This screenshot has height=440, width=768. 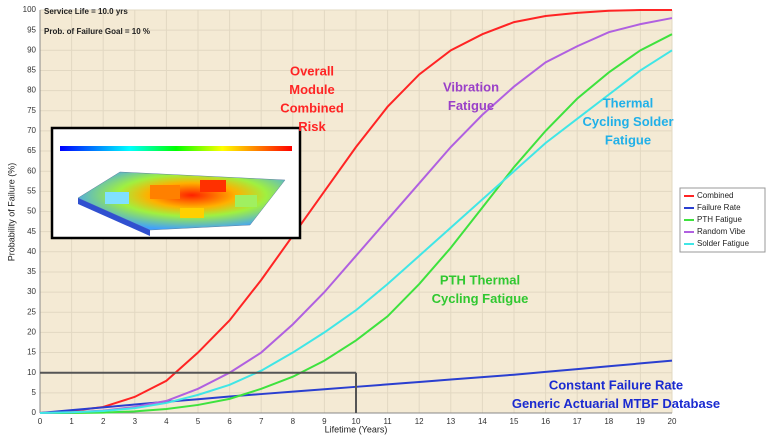 I want to click on x-tick-label: 0, so click(x=40, y=421).